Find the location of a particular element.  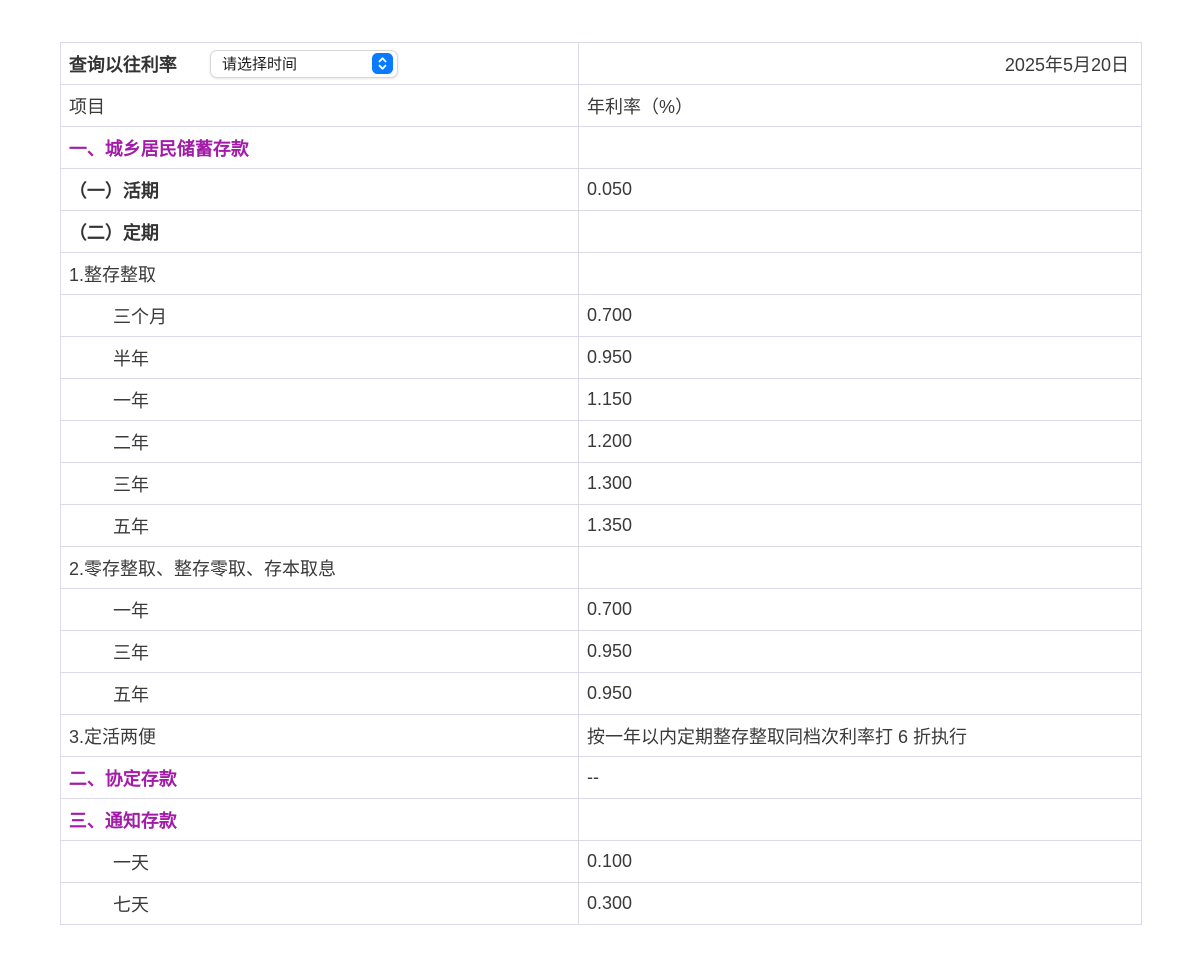

row-label: 1.整存整取 is located at coordinates (319, 273).